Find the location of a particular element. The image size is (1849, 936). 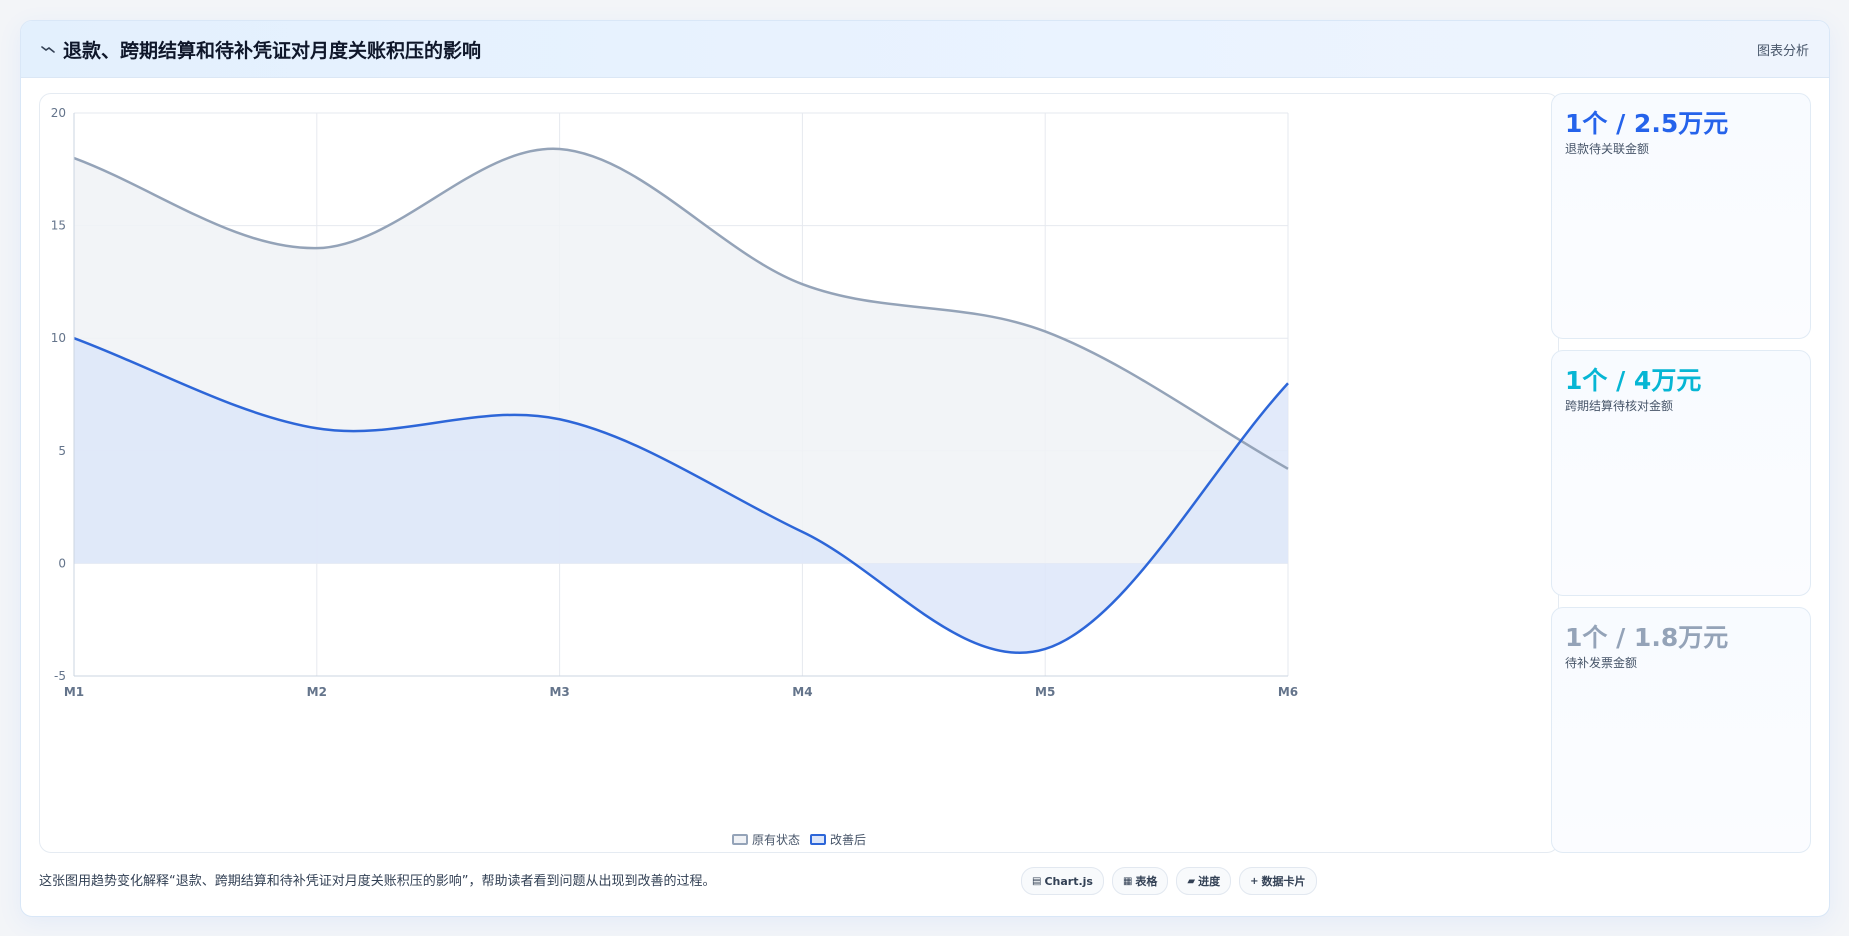

chart-legend: 原有状态 改善后 is located at coordinates (799, 839).